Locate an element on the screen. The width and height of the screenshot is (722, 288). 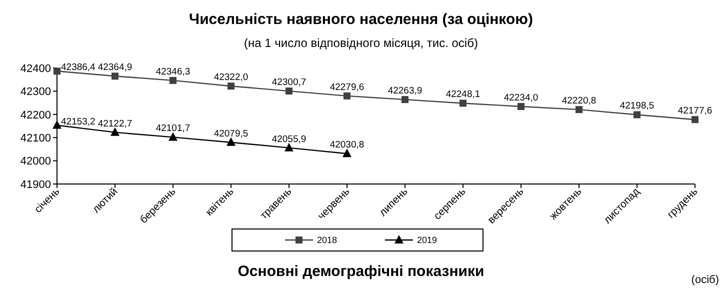
data-label: 42122,7 is located at coordinates (115, 124).